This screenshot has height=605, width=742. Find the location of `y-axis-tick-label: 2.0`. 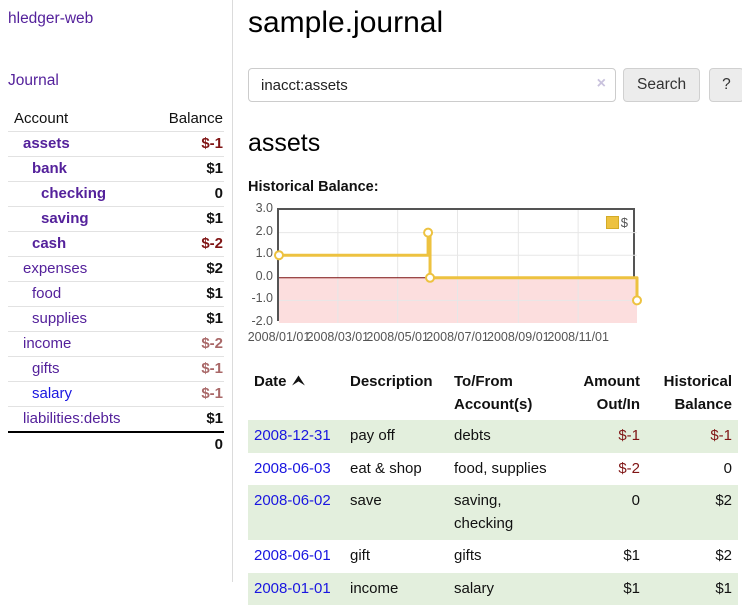

y-axis-tick-label: 2.0 is located at coordinates (260, 231).